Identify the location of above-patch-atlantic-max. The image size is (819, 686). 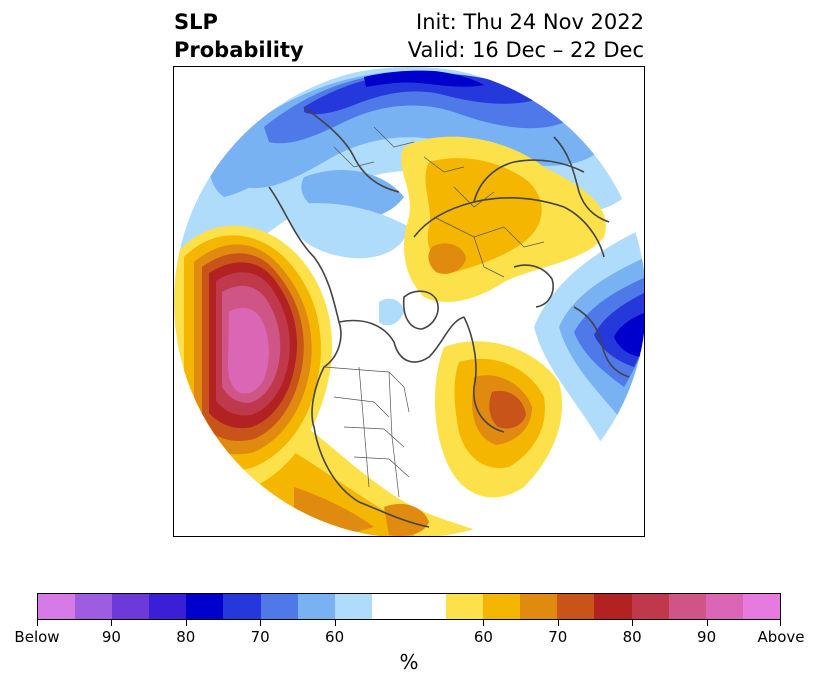
(507, 409).